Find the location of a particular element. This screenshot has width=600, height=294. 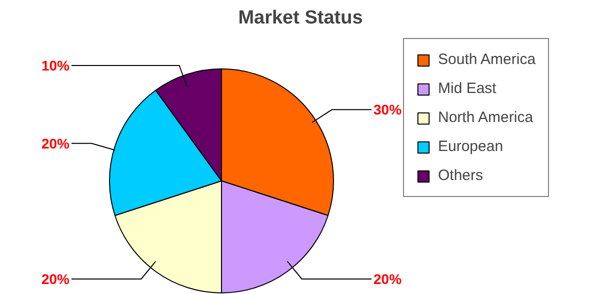

legend-label: Others is located at coordinates (461, 175).